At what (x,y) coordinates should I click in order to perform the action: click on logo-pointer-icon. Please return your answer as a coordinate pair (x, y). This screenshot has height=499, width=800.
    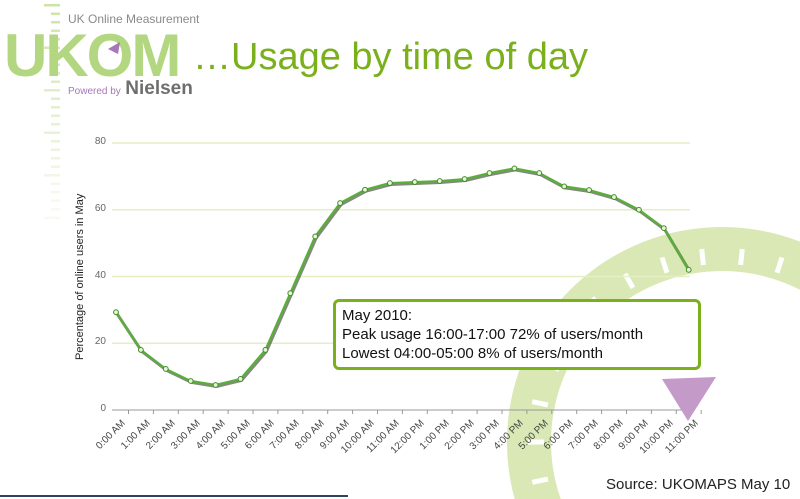
    Looking at the image, I should click on (114, 48).